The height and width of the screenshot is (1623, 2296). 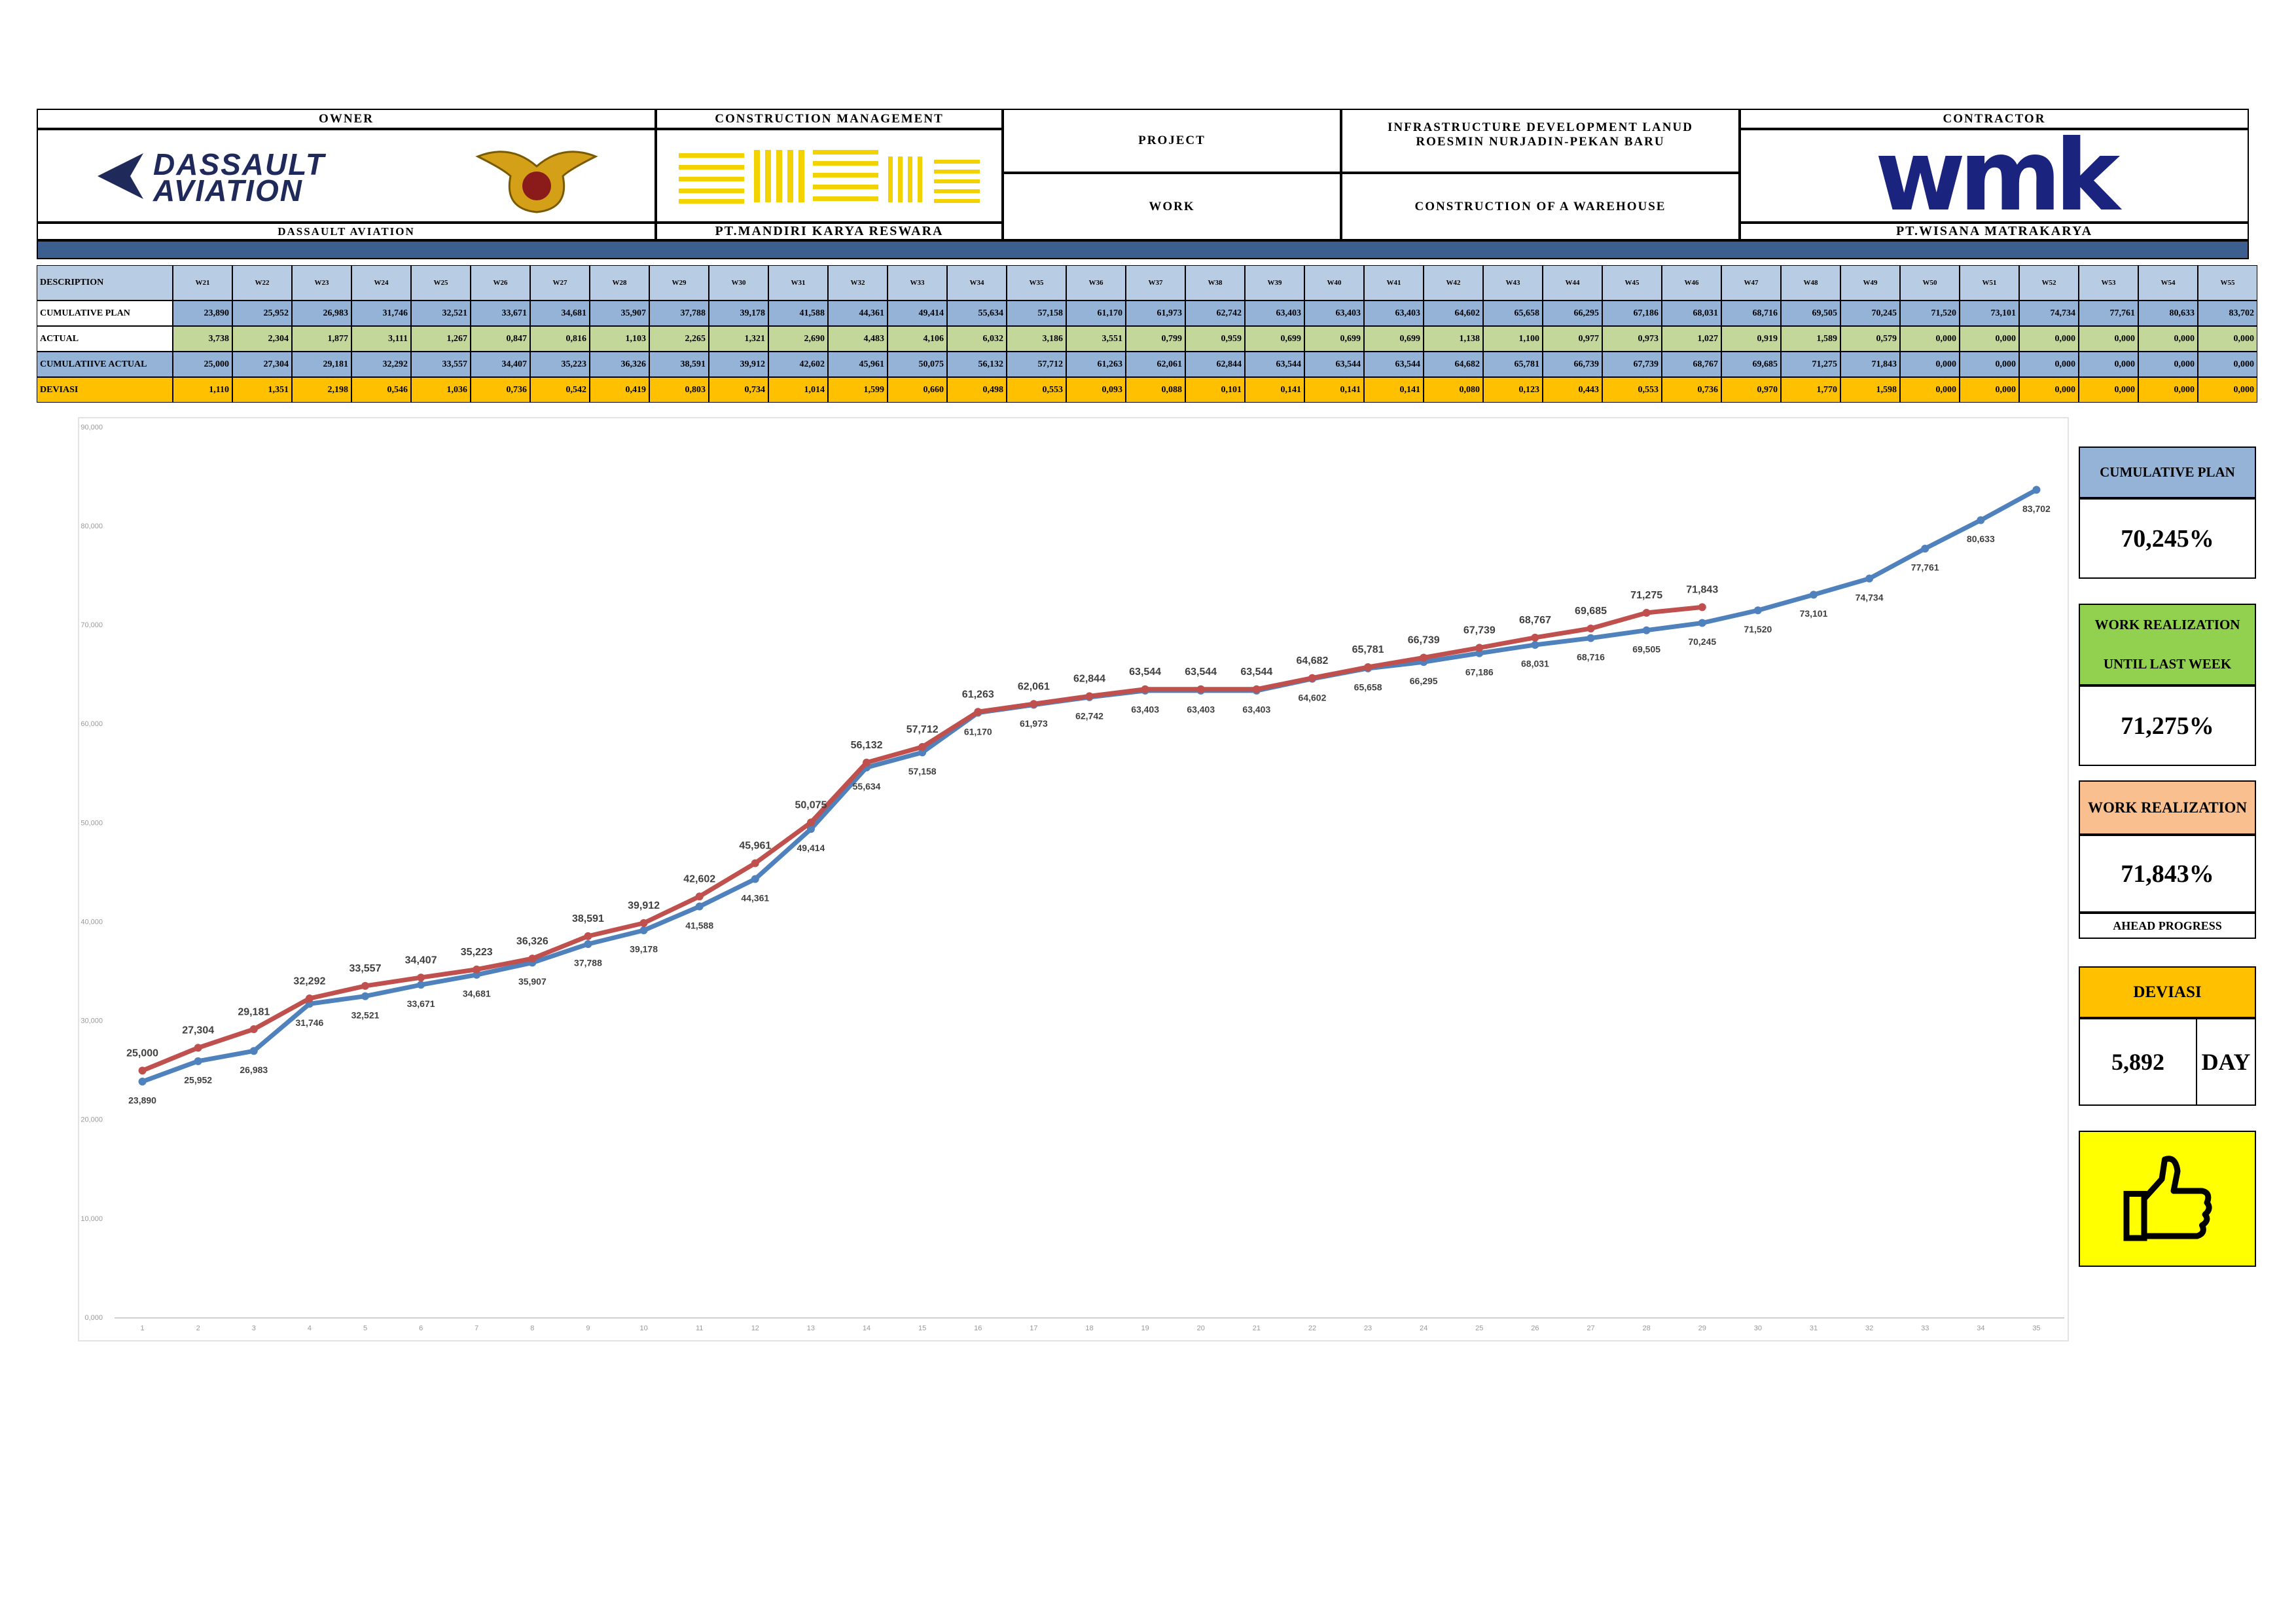 I want to click on table-cell: W44, so click(x=1572, y=283).